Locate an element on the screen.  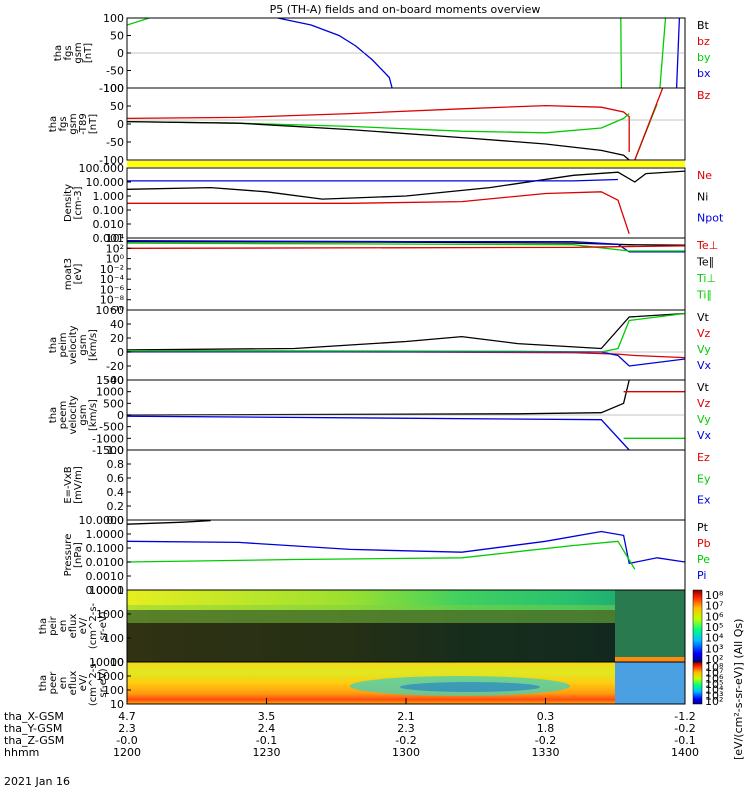
ephem-value: 1300 is located at coordinates (406, 752).